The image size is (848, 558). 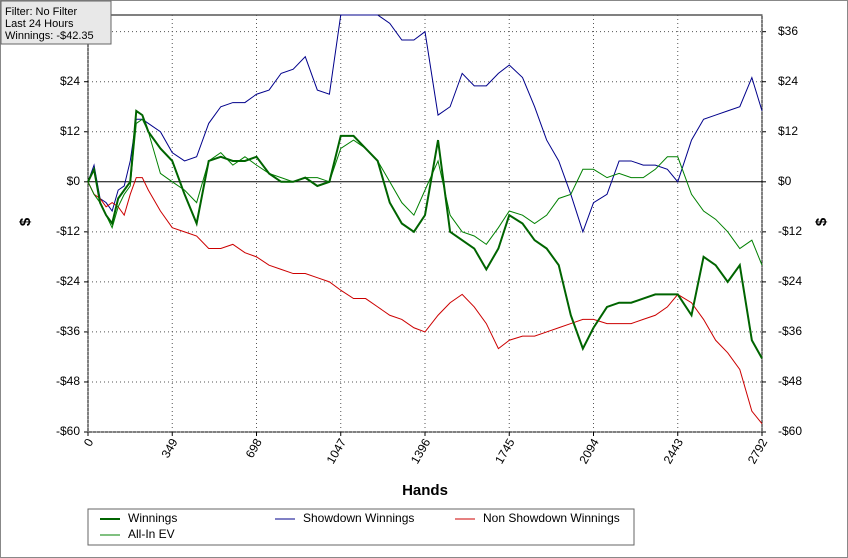 I want to click on y-tick-label: -$12, so click(x=68, y=231).